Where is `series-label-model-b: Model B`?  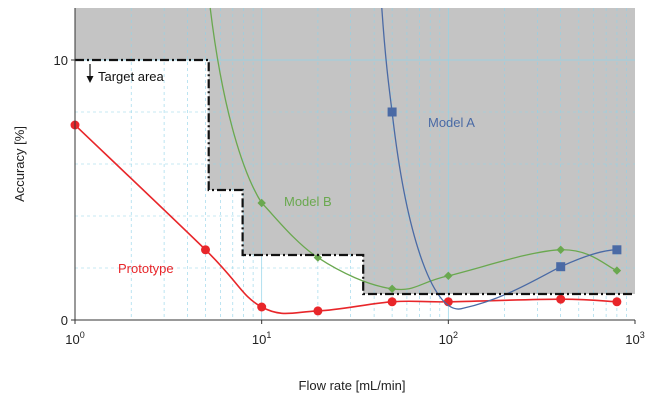
series-label-model-b: Model B is located at coordinates (308, 201).